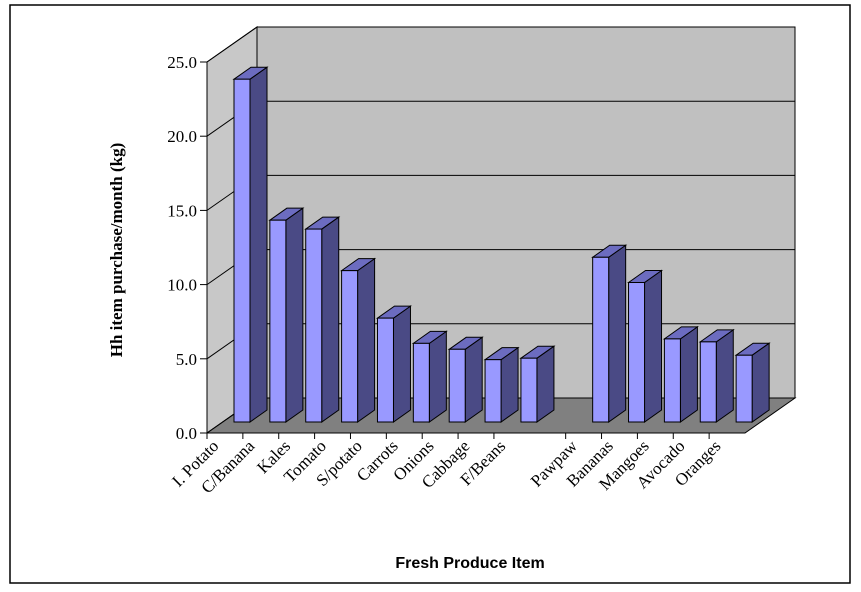 The height and width of the screenshot is (592, 861). What do you see at coordinates (182, 285) in the screenshot?
I see `y-tick-label: 10.0` at bounding box center [182, 285].